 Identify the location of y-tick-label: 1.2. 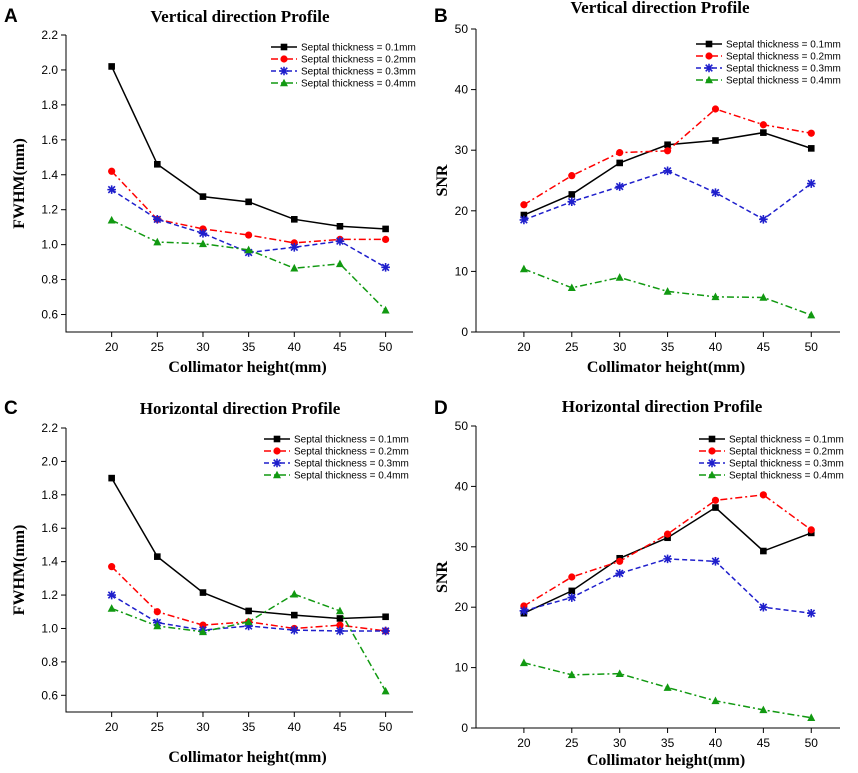
(49, 595).